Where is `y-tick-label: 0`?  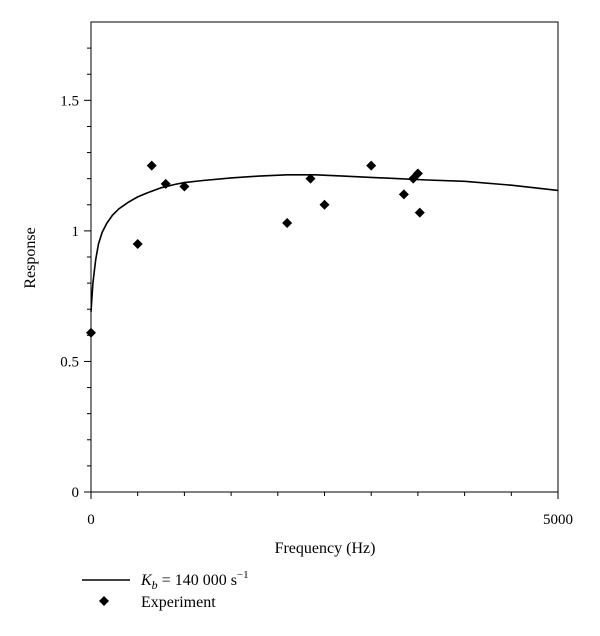 y-tick-label: 0 is located at coordinates (76, 493).